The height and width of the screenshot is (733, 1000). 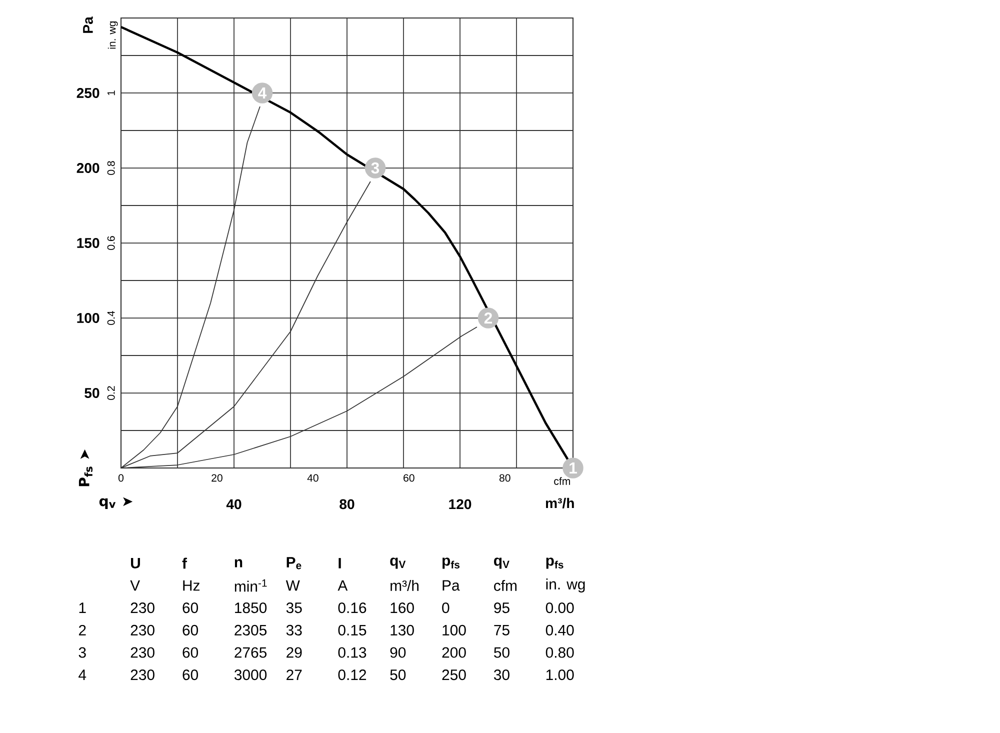 What do you see at coordinates (294, 563) in the screenshot?
I see `text: P$_{e}$` at bounding box center [294, 563].